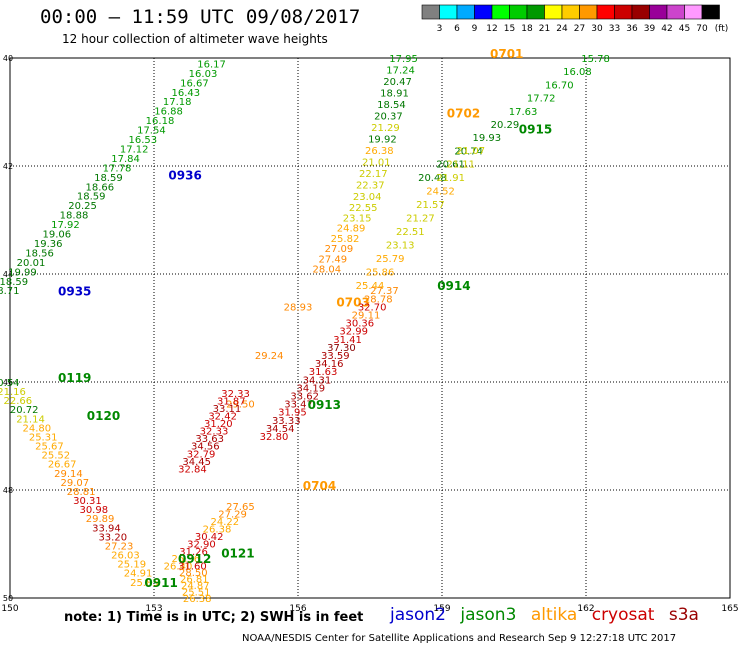 The height and width of the screenshot is (650, 740). What do you see at coordinates (363, 208) in the screenshot?
I see `wave-height-label: 22.55` at bounding box center [363, 208].